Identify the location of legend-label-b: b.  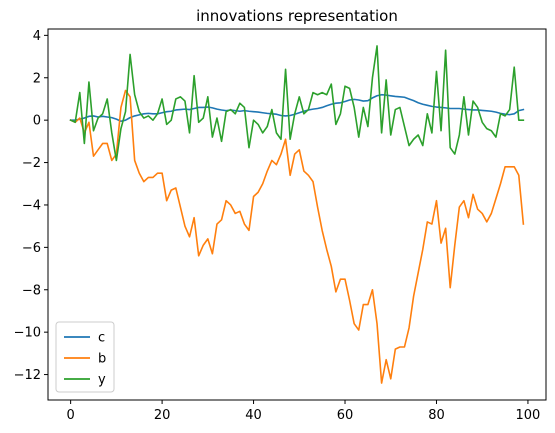
(102, 359).